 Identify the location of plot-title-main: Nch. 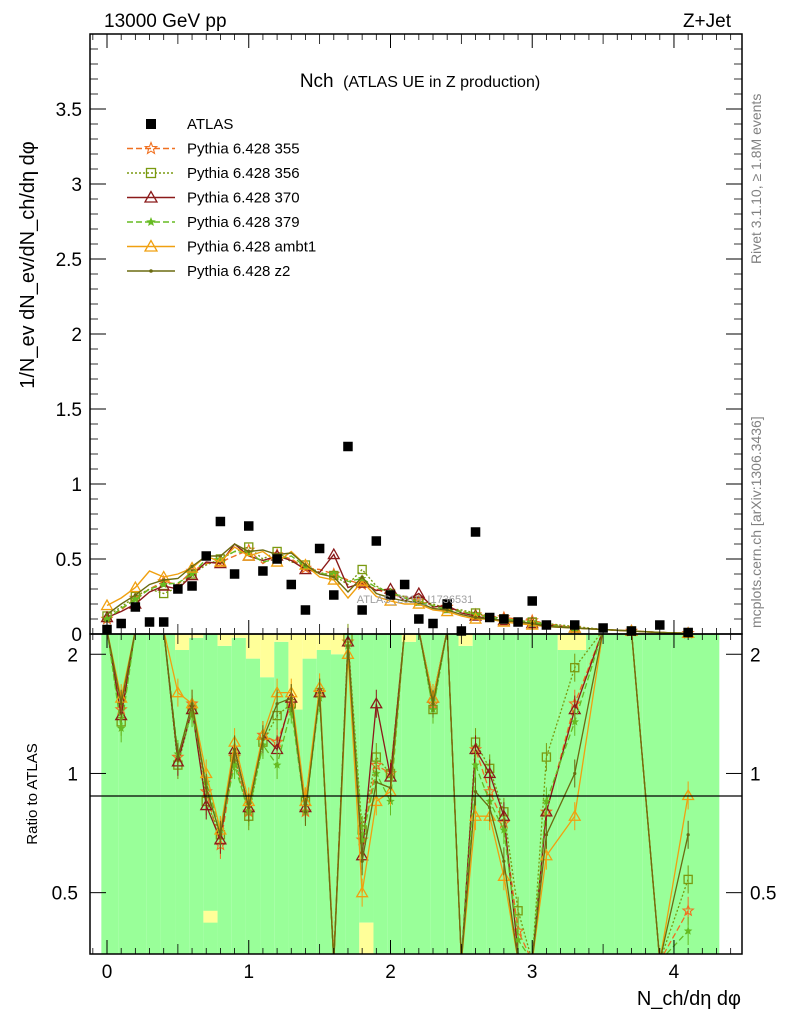
(317, 81).